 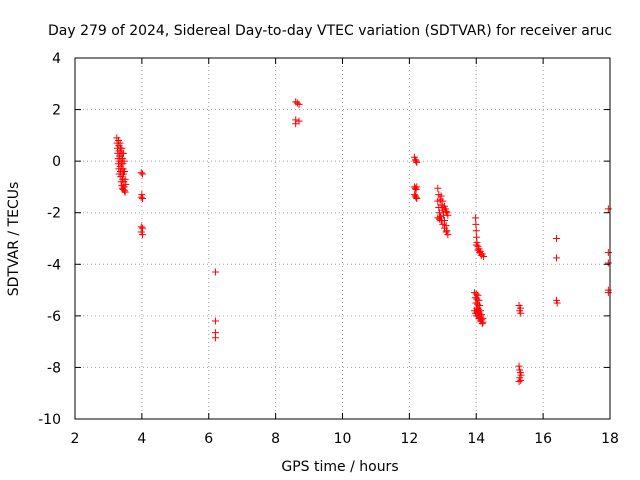 I want to click on y-tick-label: 0, so click(x=56, y=162).